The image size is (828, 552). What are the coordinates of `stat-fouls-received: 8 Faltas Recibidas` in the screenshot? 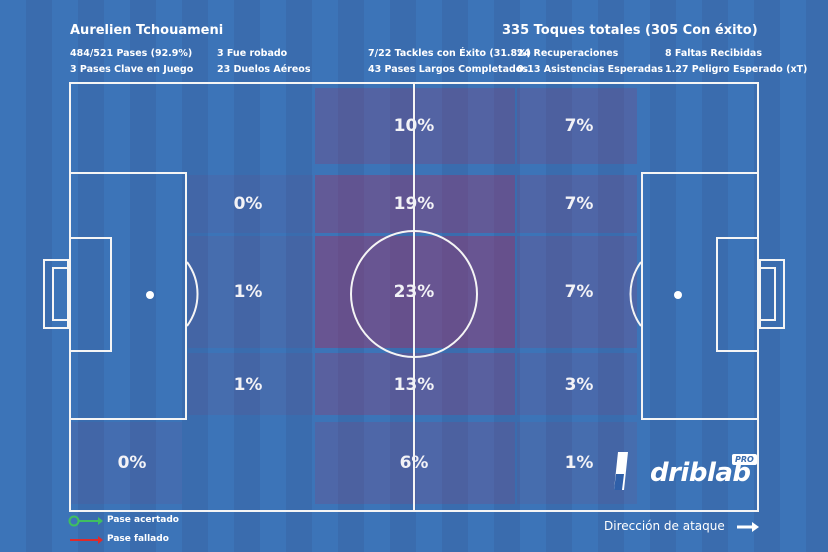 It's located at (713, 53).